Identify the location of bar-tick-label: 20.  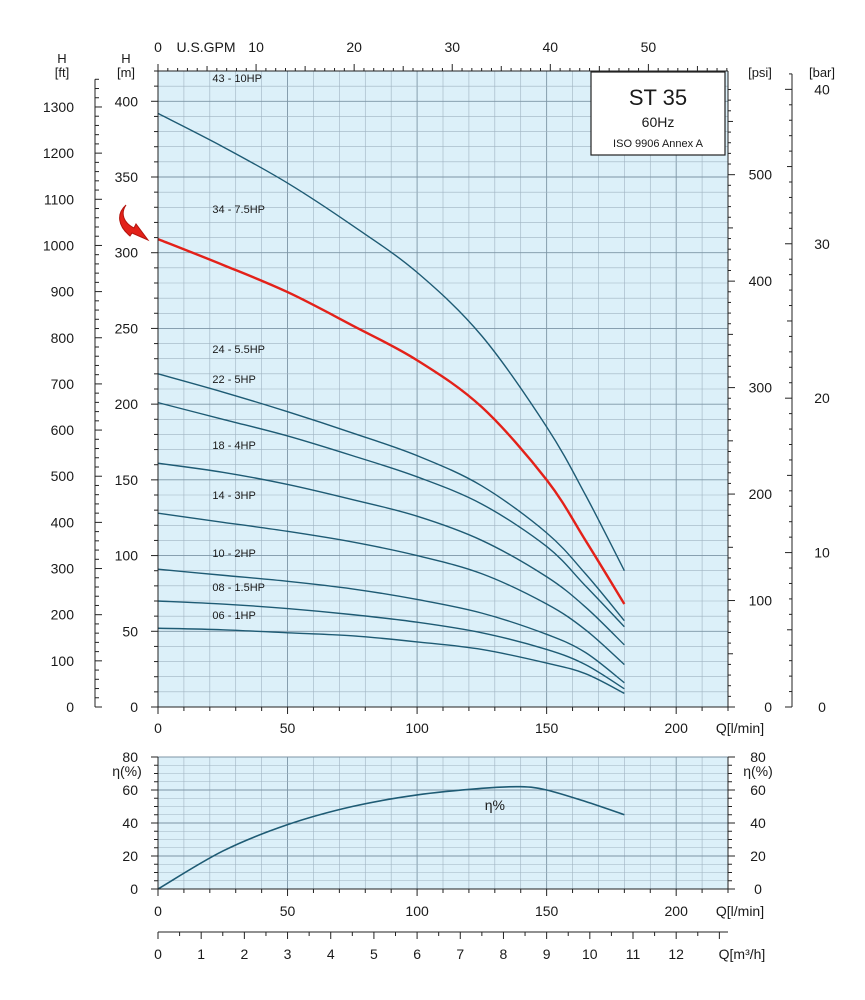
(822, 398).